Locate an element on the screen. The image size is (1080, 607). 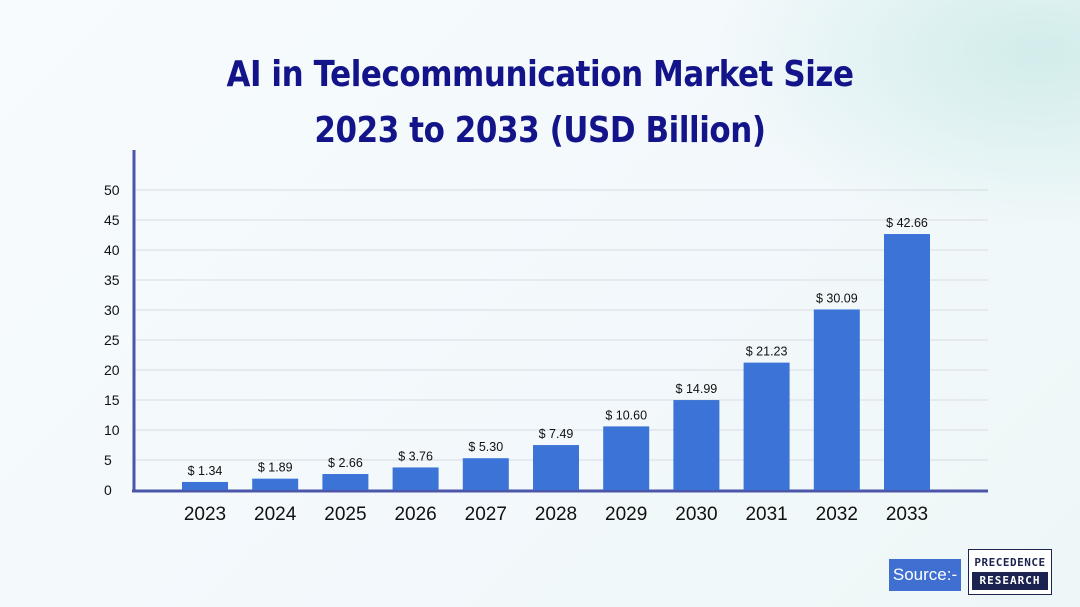
y-tick-label: 30 is located at coordinates (112, 310).